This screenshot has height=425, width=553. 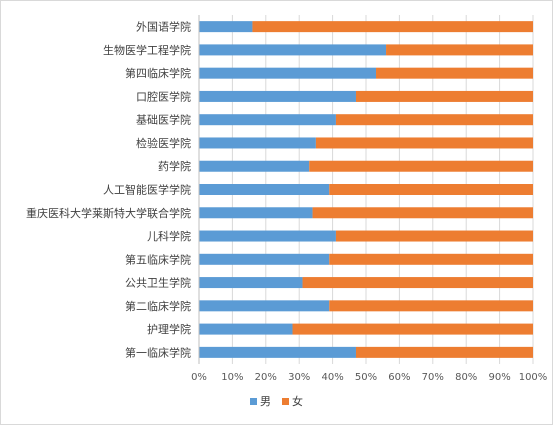 I want to click on x-tick-label: 40%, so click(x=332, y=377).